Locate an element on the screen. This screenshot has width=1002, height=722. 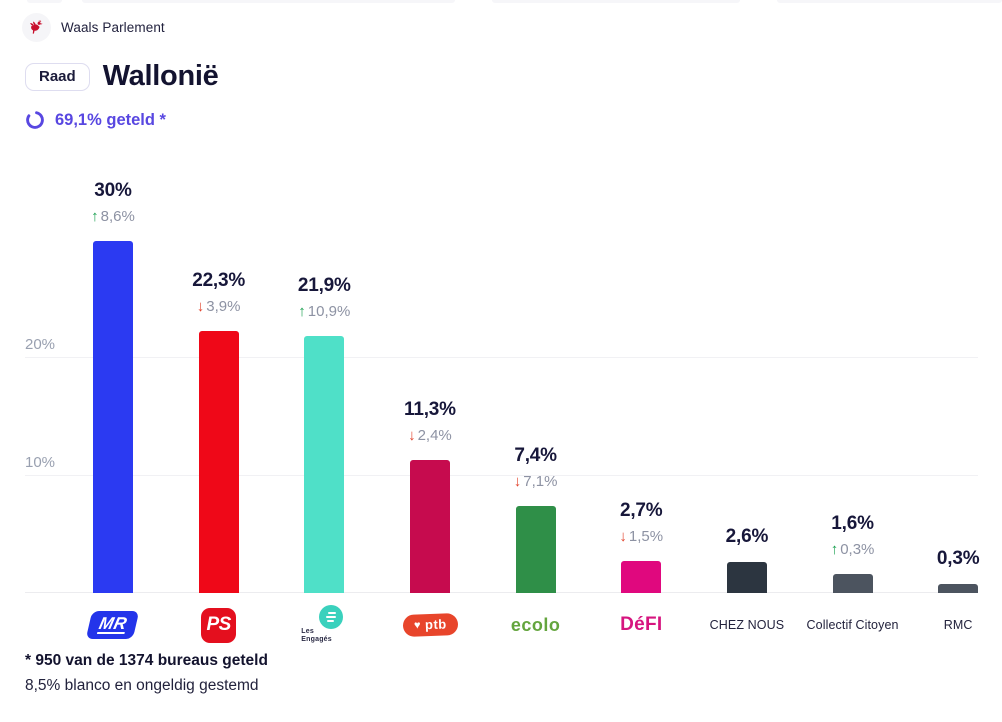
footnote-blanco: 8,5% blanco en ongeldig gestemd is located at coordinates (142, 685).